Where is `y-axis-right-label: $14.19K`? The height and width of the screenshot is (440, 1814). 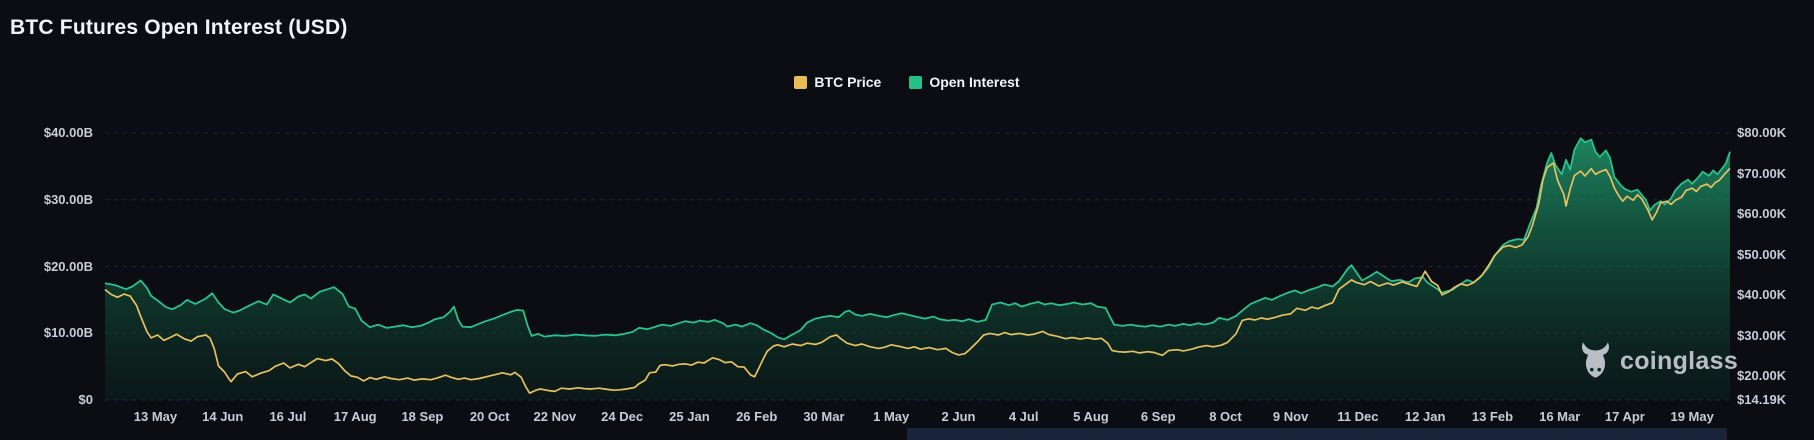
y-axis-right-label: $14.19K is located at coordinates (1762, 399).